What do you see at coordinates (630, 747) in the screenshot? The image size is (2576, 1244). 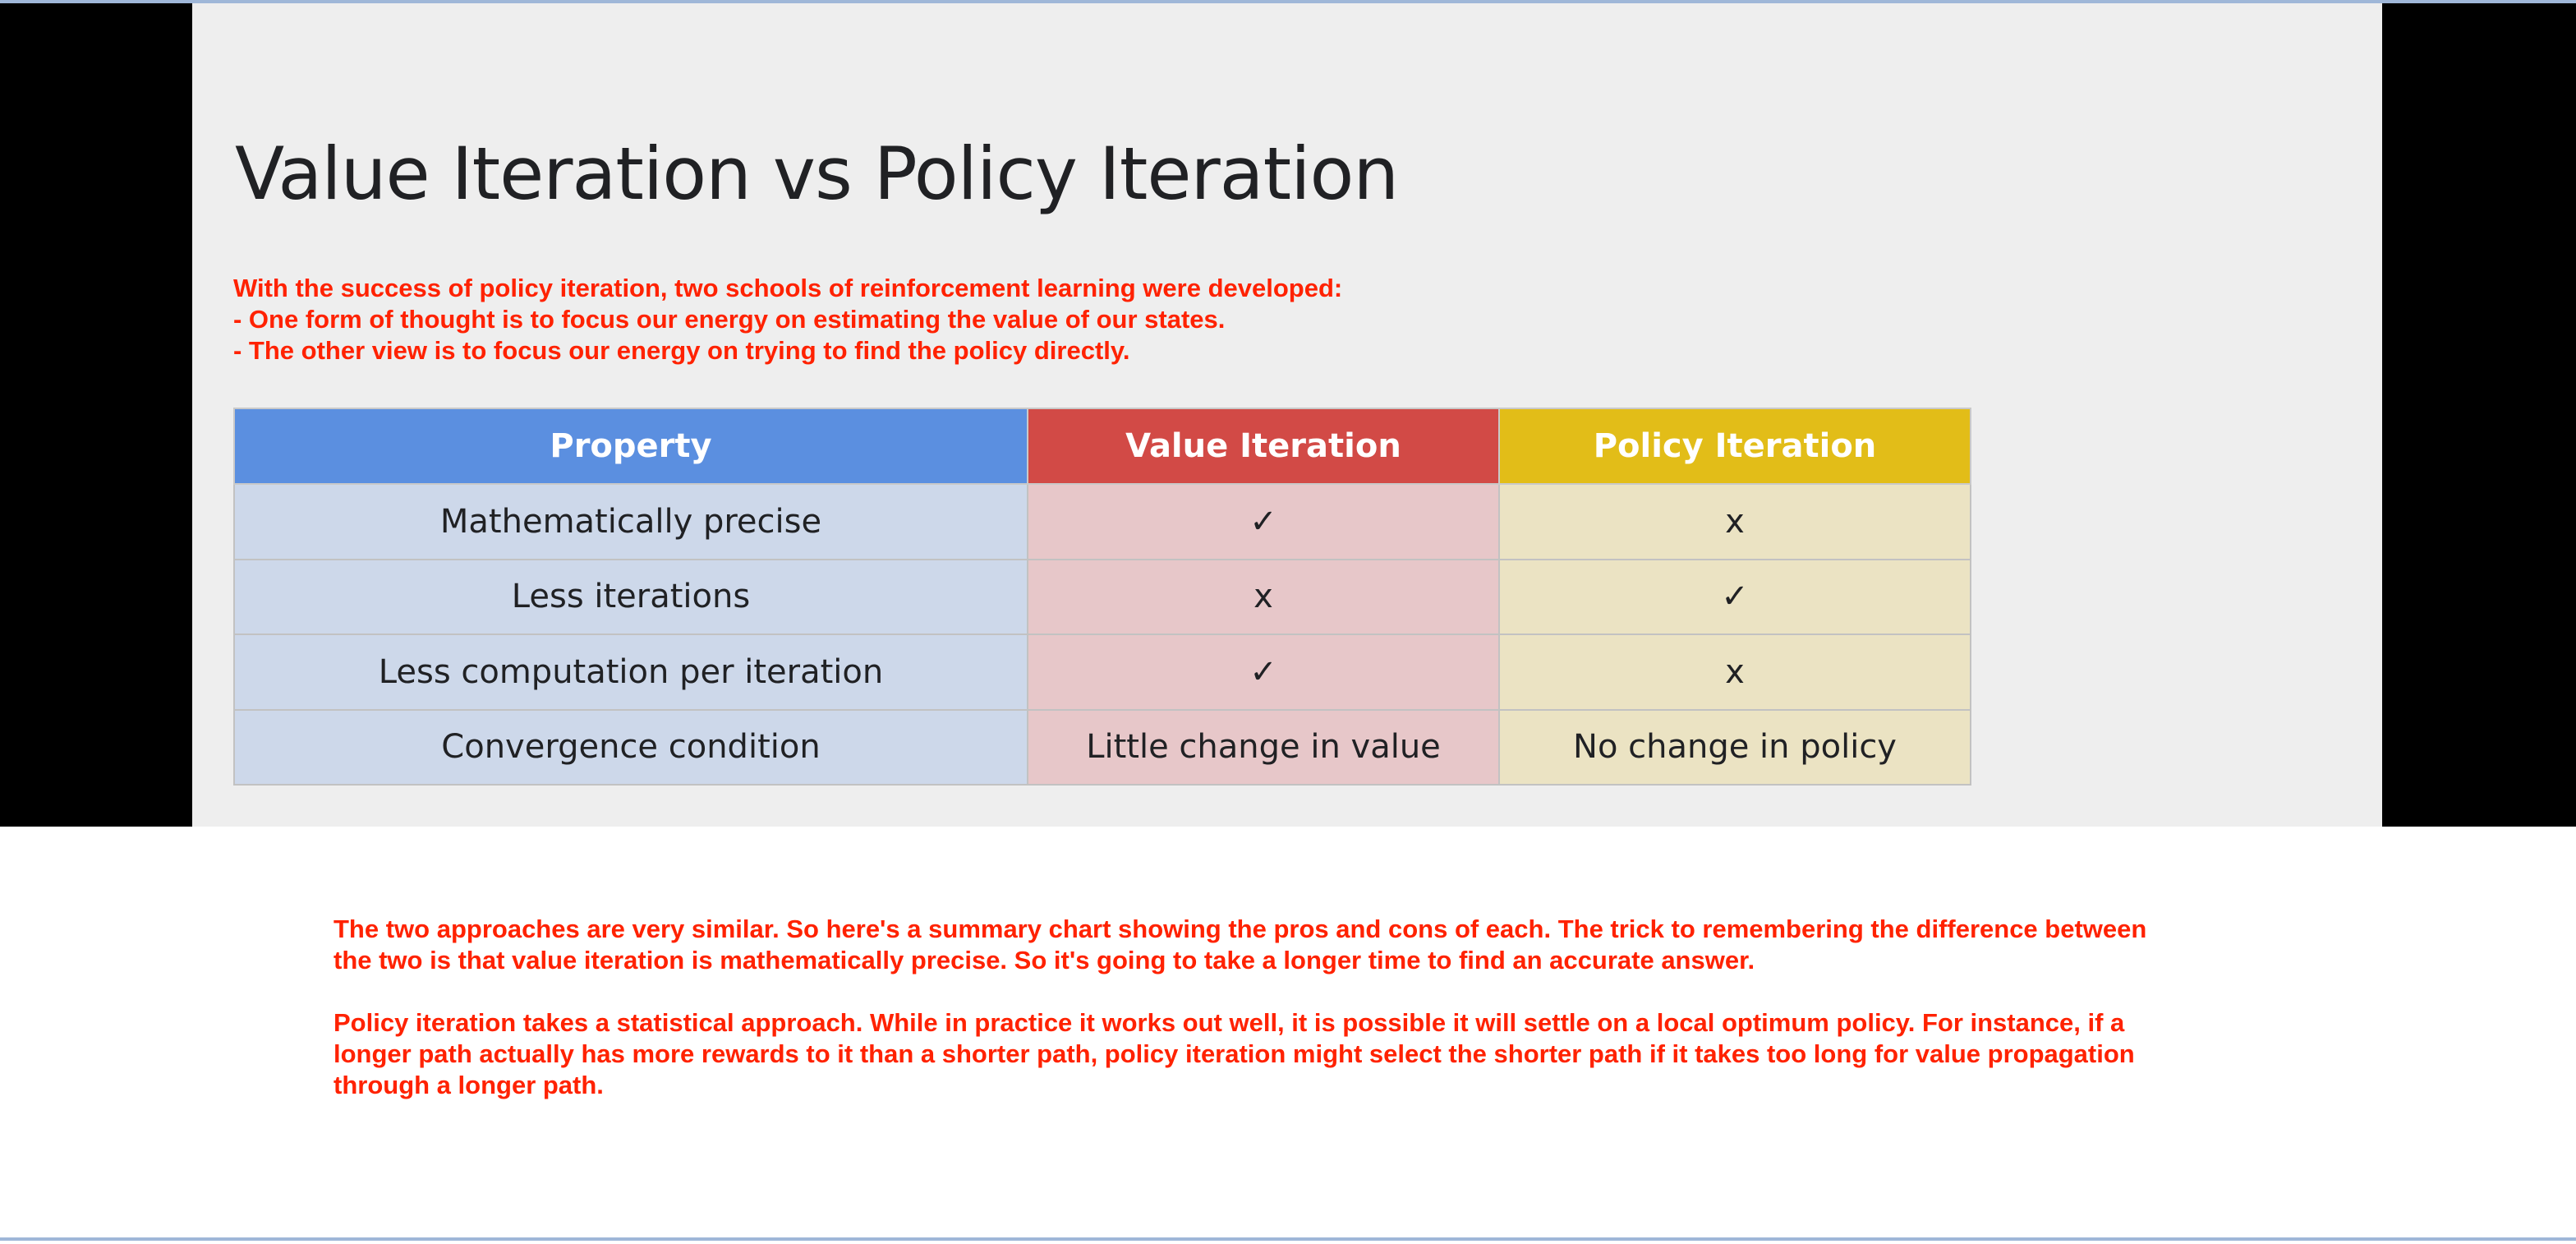 I see `cell-property: Convergence condition` at bounding box center [630, 747].